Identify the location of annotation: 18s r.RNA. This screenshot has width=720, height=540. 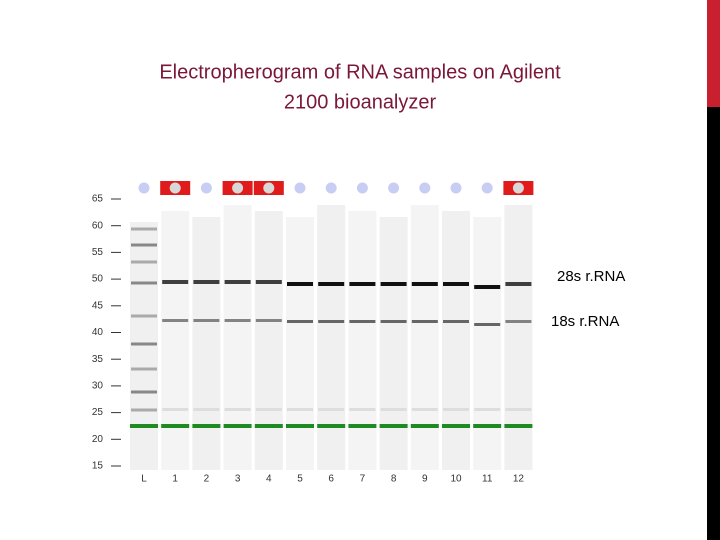
(585, 321).